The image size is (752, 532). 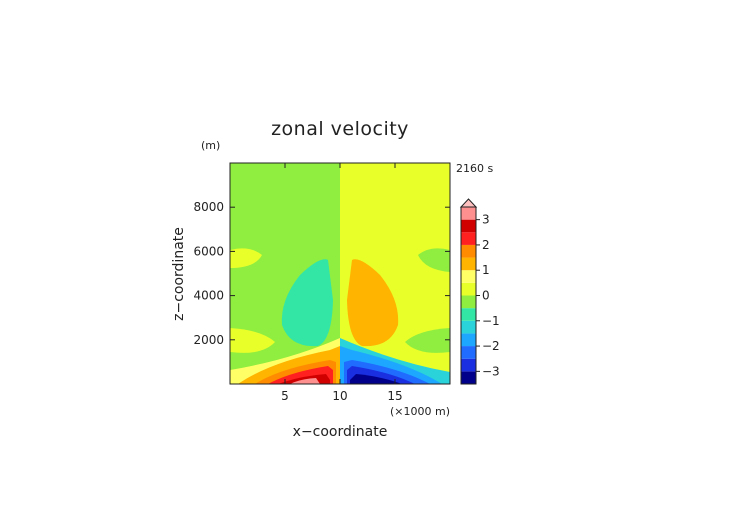 I want to click on region-right-mid-lobe, so click(x=373, y=303).